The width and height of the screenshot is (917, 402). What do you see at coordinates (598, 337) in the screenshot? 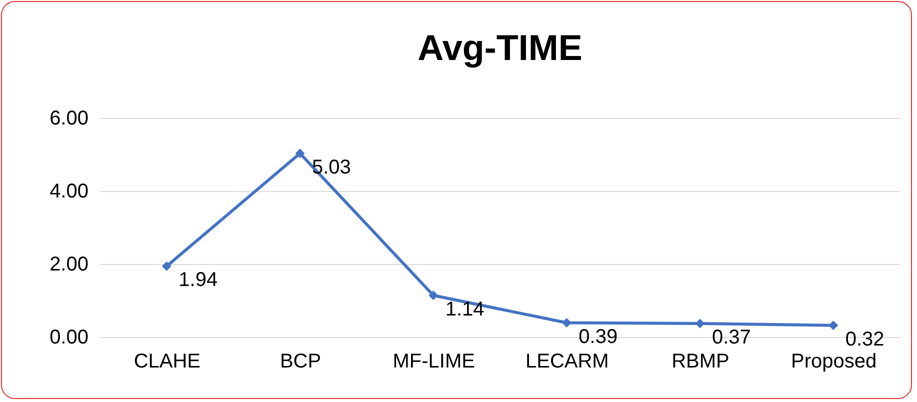
I see `data-label: 0.39` at bounding box center [598, 337].